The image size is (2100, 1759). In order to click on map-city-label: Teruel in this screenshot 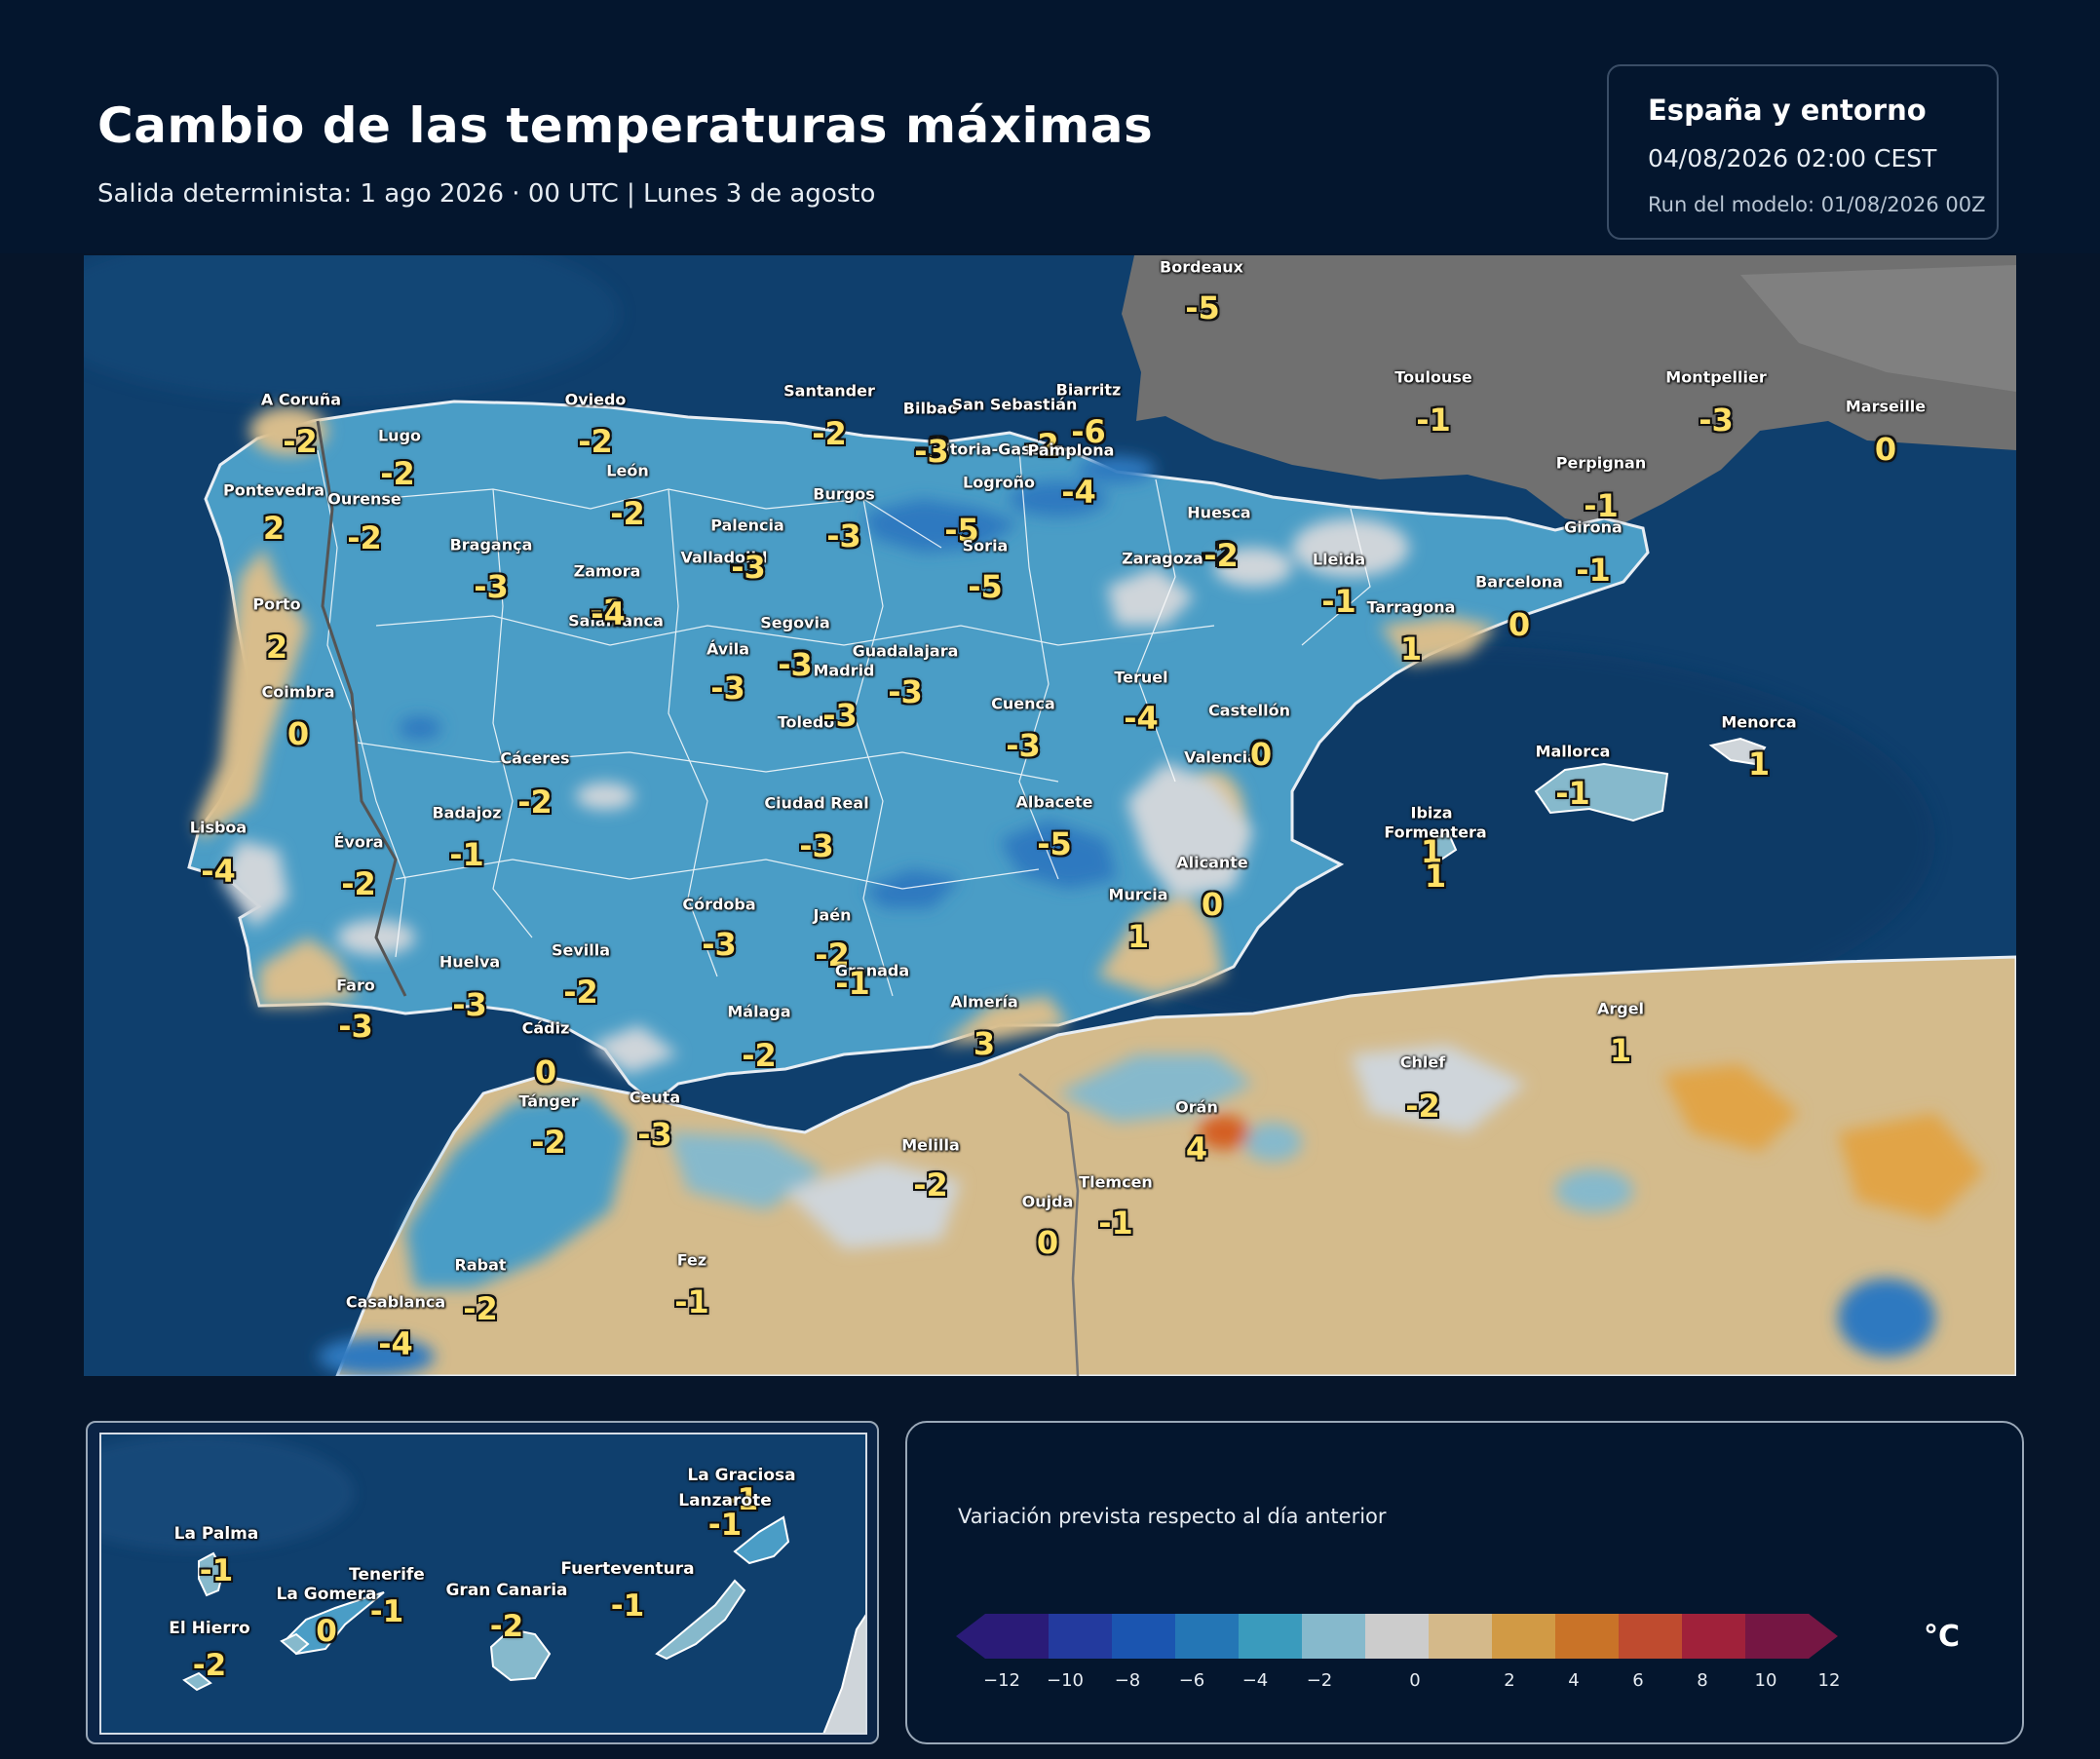, I will do `click(1141, 678)`.